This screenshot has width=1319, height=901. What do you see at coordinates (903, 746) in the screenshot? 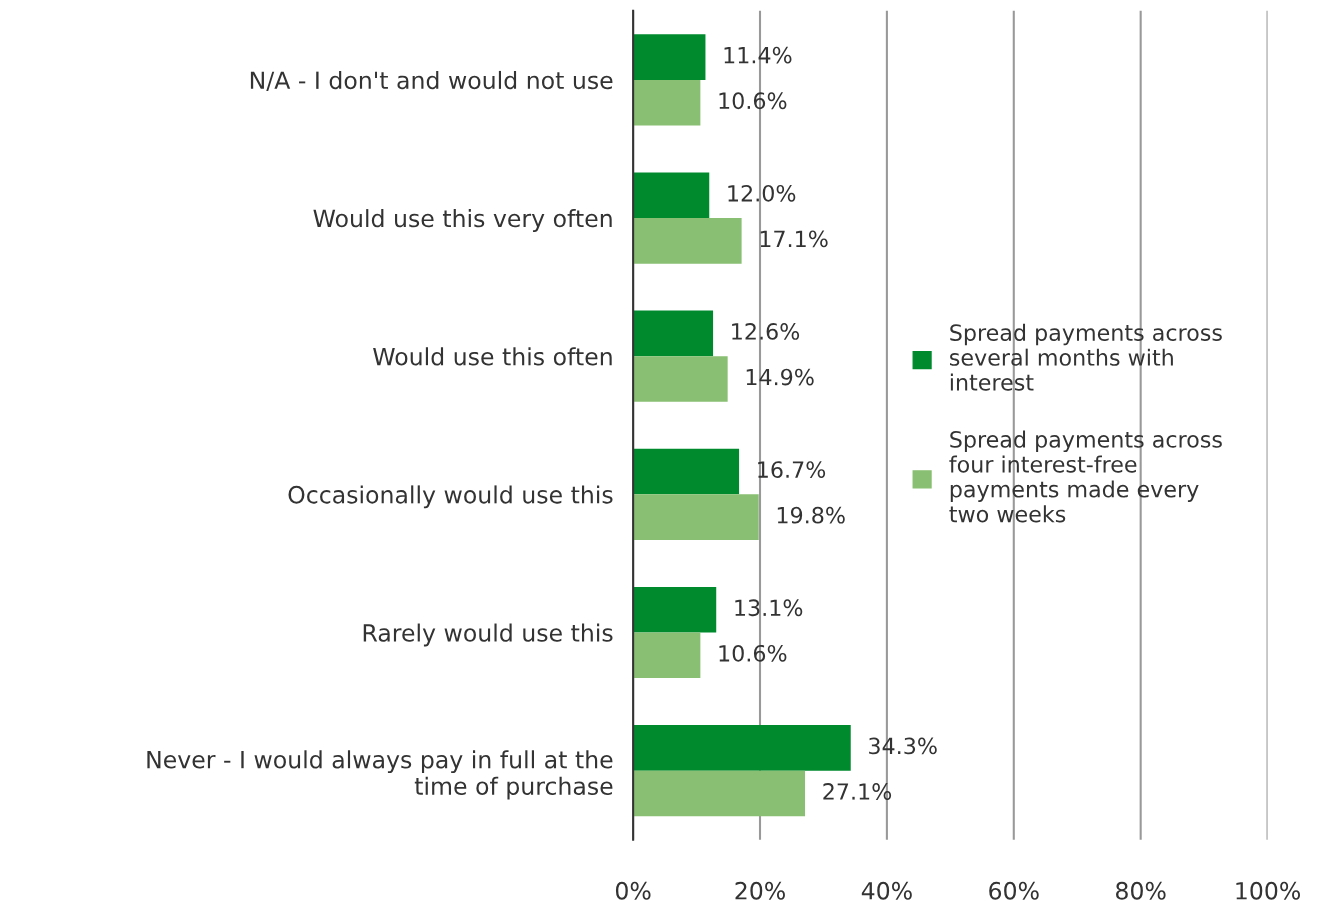
I see `data-label: 34.3%` at bounding box center [903, 746].